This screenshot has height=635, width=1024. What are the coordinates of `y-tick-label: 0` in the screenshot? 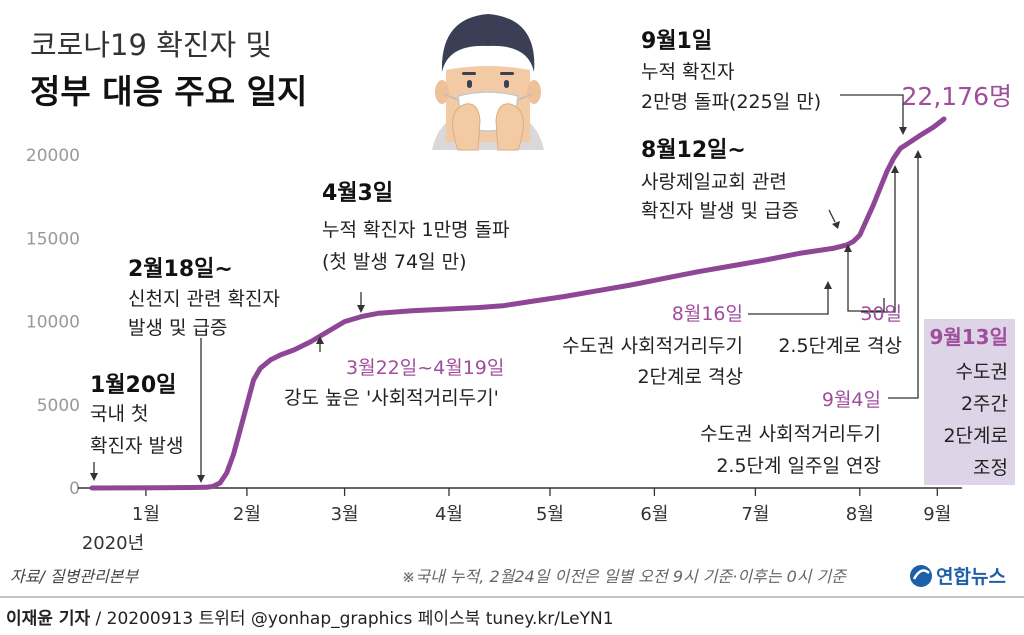 It's located at (74, 489).